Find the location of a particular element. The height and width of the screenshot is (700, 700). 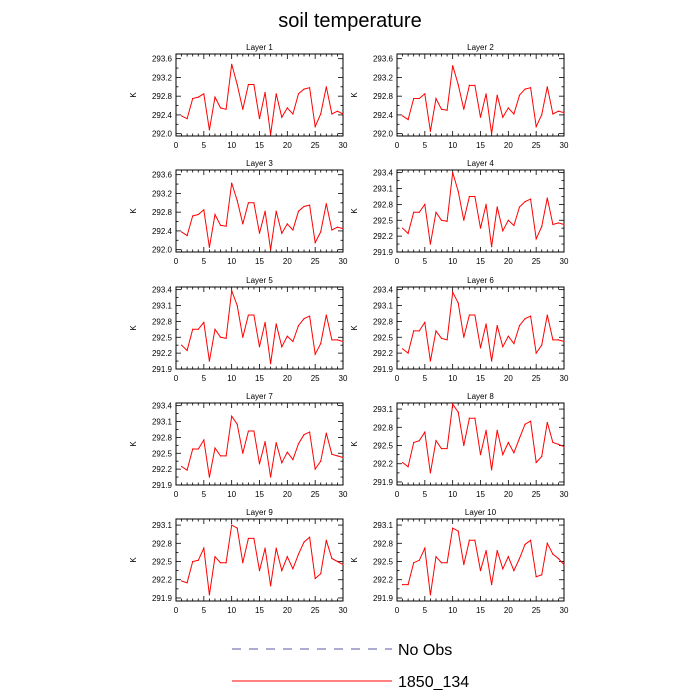

panel-title: Layer 2 is located at coordinates (480, 47).